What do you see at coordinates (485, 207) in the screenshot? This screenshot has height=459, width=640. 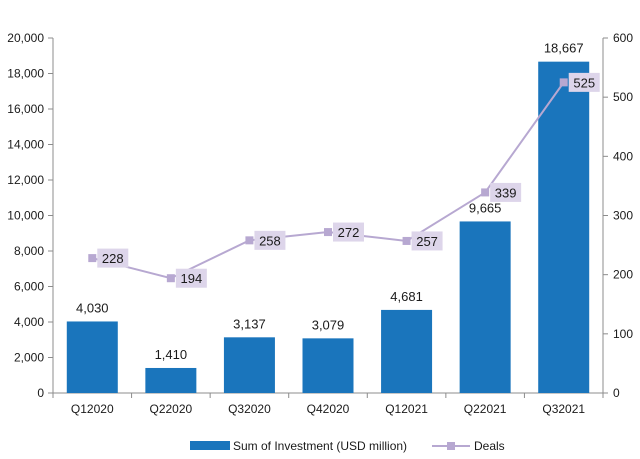 I see `investment-bar-label: 9,665` at bounding box center [485, 207].